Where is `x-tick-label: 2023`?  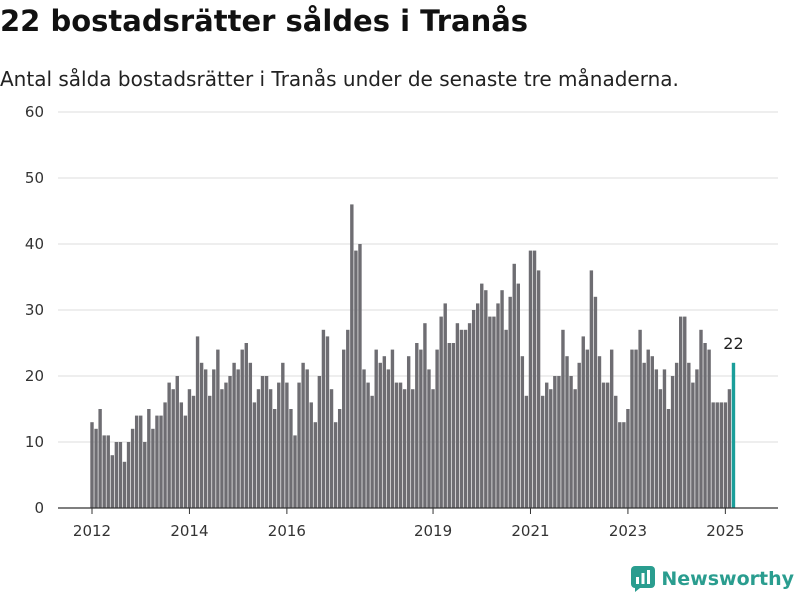
x-tick-label: 2023 is located at coordinates (628, 531).